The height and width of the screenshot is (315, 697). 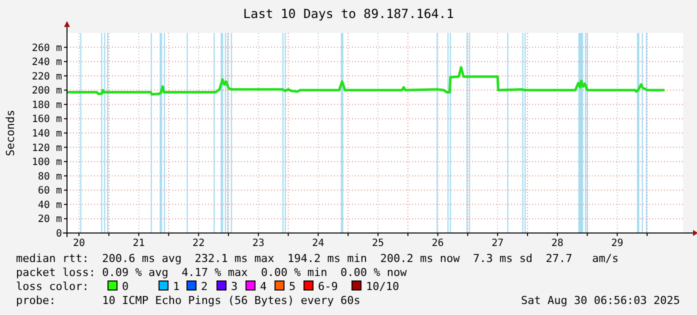 I want to click on y-tick-label: 260 m, so click(x=47, y=48).